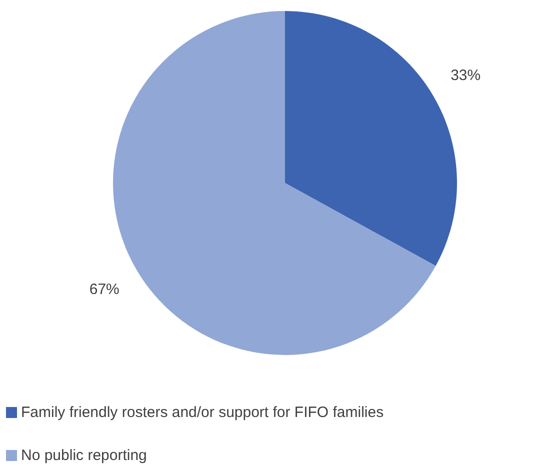 Image resolution: width=549 pixels, height=471 pixels. What do you see at coordinates (202, 412) in the screenshot?
I see `legend-label: Family friendly rosters and/or support for FIFO families` at bounding box center [202, 412].